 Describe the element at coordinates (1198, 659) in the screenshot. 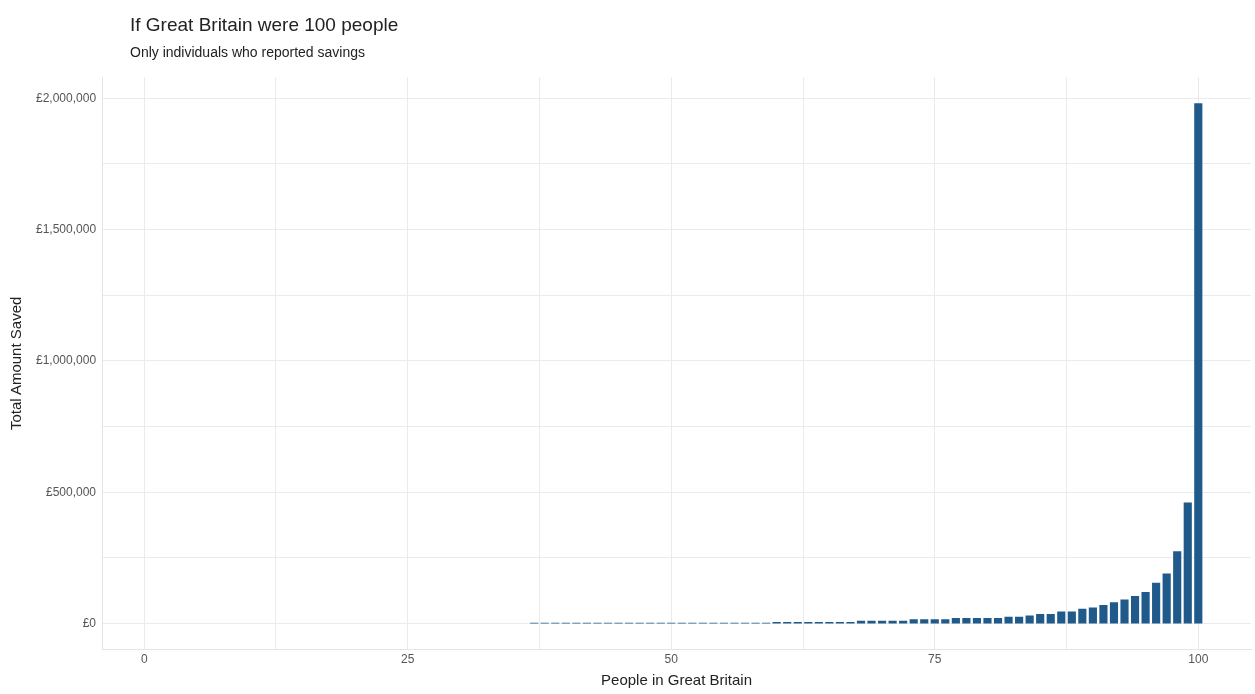

I see `x-tick-label: 100` at that location.